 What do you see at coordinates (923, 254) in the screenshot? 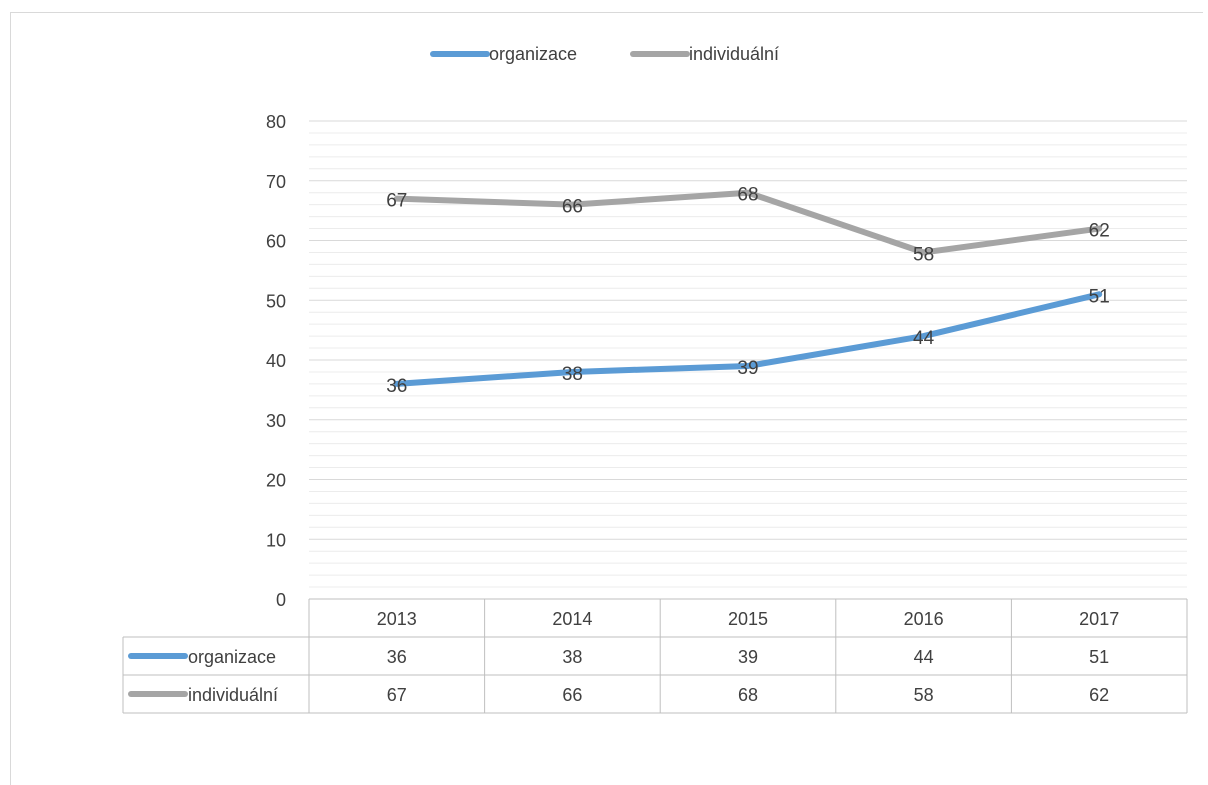
I see `data-label: 58` at bounding box center [923, 254].